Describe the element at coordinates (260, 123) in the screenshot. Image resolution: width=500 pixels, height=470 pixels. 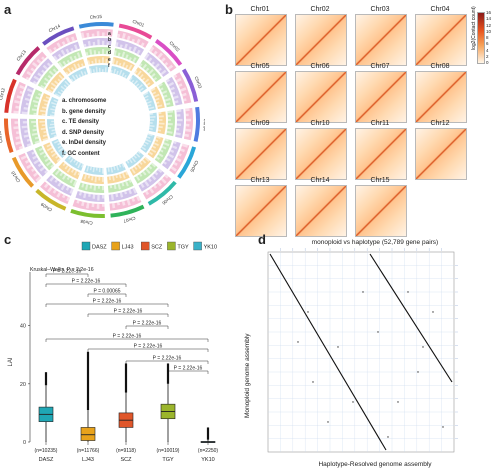
I see `heatmap-title-Chr09: Chr09` at that location.